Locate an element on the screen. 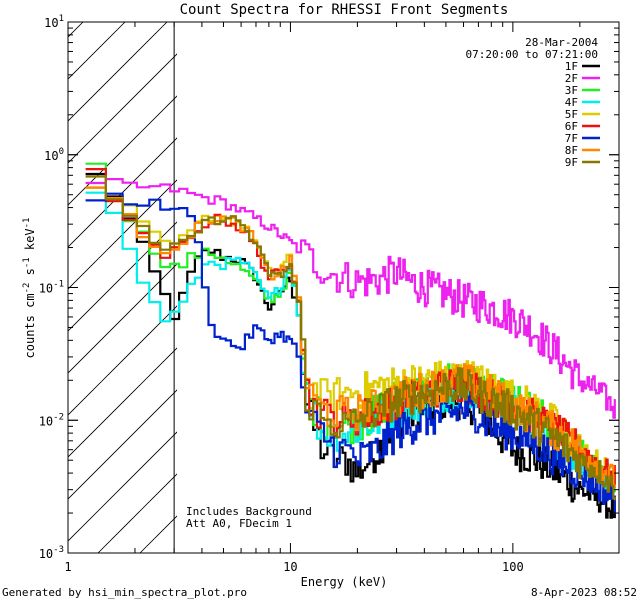  legend-label-7F: 7F is located at coordinates (571, 138).